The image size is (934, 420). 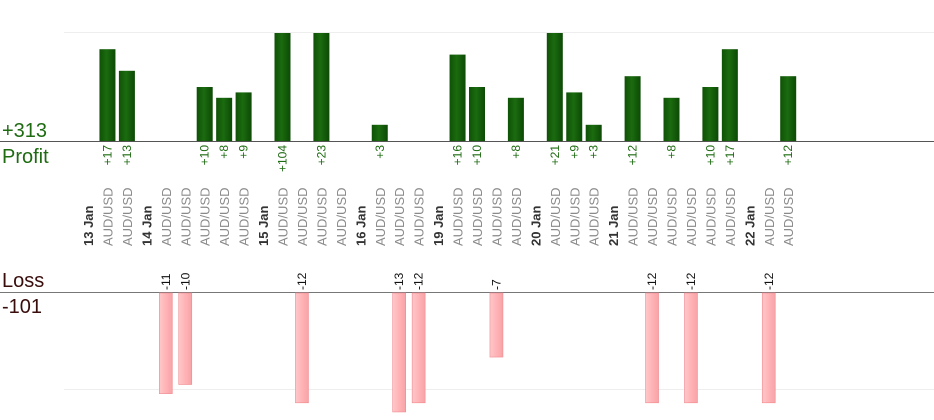 What do you see at coordinates (25, 157) in the screenshot?
I see `profit-label: Profit` at bounding box center [25, 157].